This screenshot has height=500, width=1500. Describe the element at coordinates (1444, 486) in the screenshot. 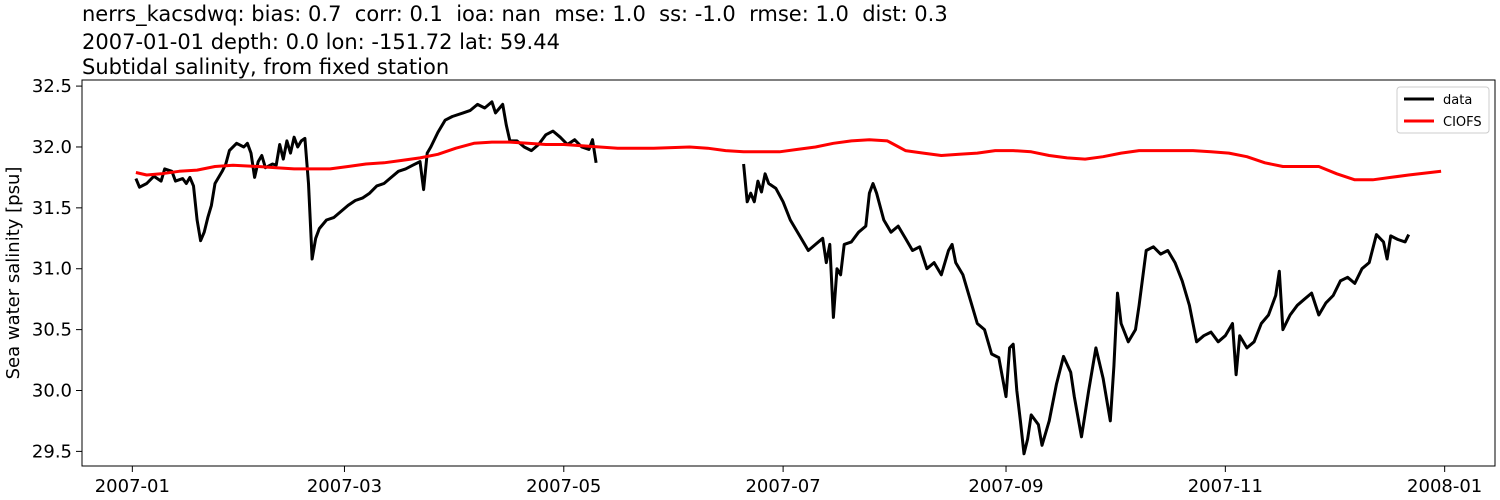

I see `x-tick-label: 2008-01` at that location.